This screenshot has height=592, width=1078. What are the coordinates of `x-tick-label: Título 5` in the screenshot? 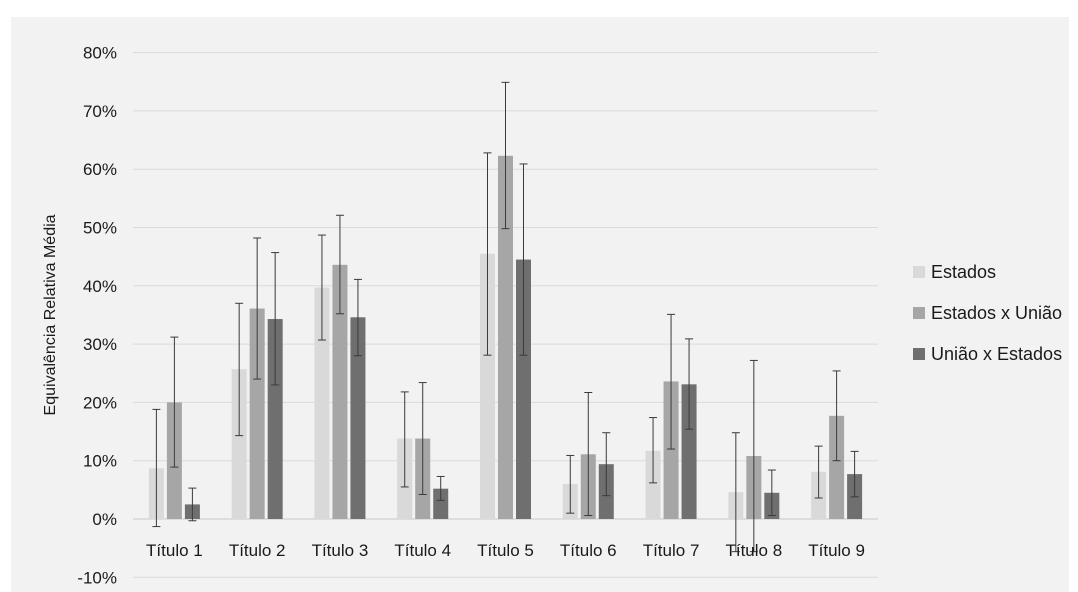 It's located at (505, 550).